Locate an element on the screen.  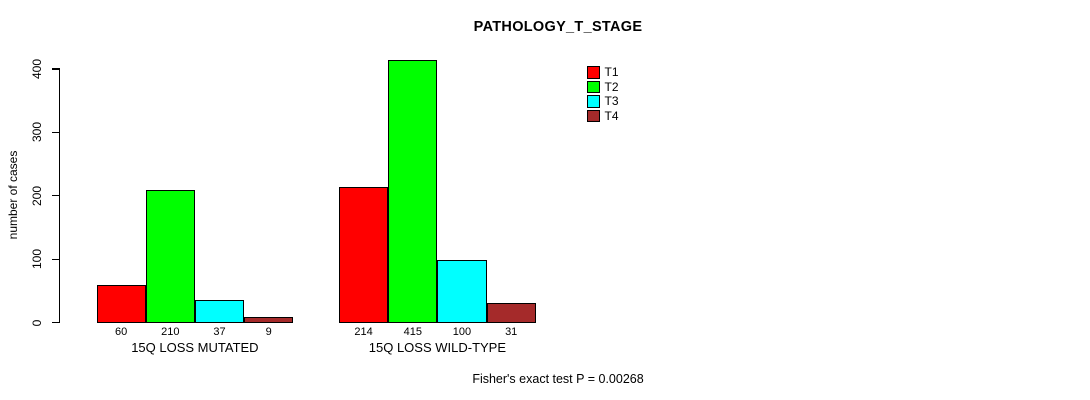
y-axis-label: number of cases is located at coordinates (13, 195).